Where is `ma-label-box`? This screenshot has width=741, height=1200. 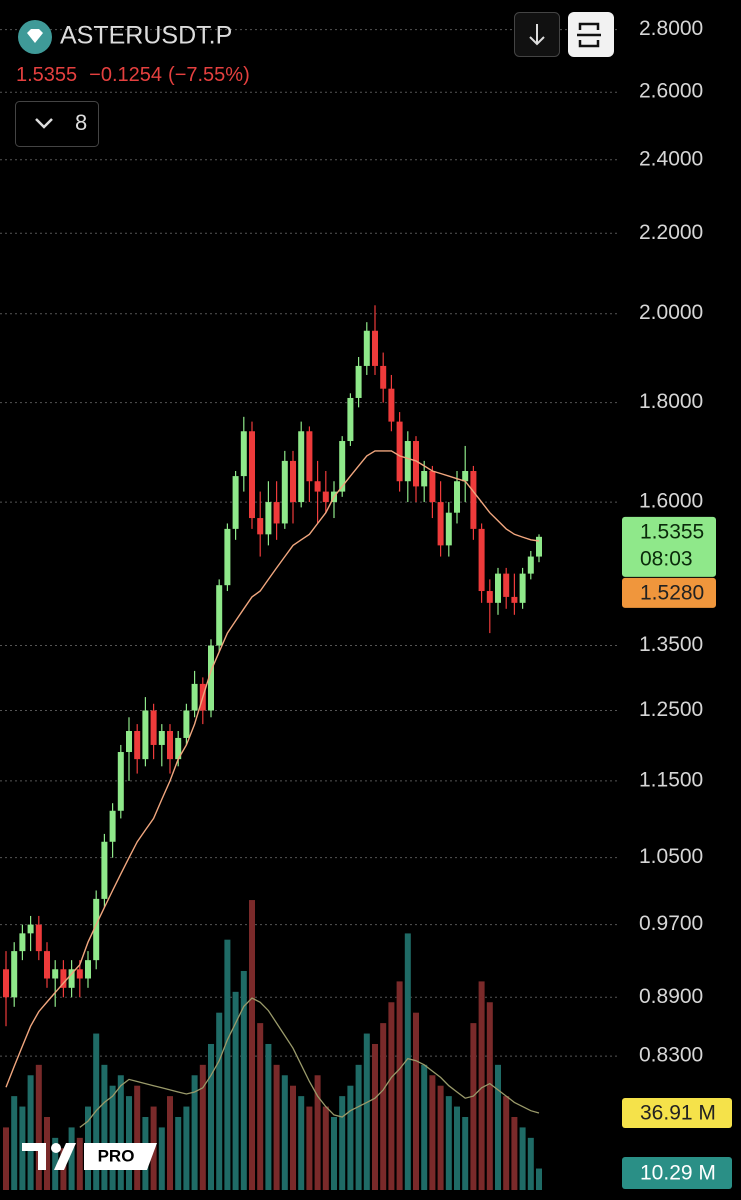
ma-label-box is located at coordinates (669, 592).